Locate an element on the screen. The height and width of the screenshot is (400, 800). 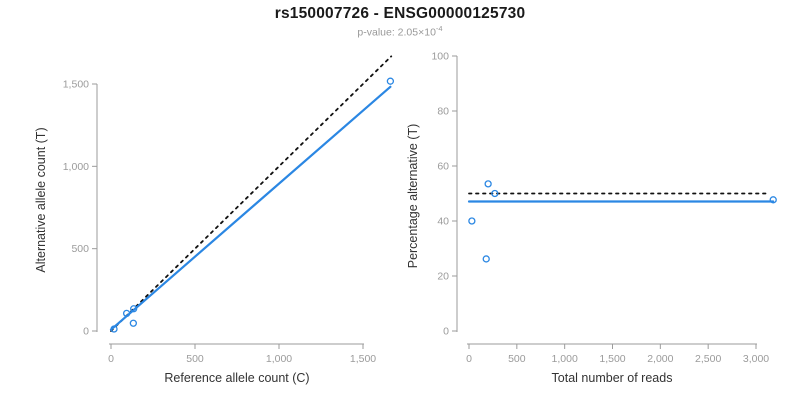
counts-plot-x-tick-label: 500 is located at coordinates (195, 359).